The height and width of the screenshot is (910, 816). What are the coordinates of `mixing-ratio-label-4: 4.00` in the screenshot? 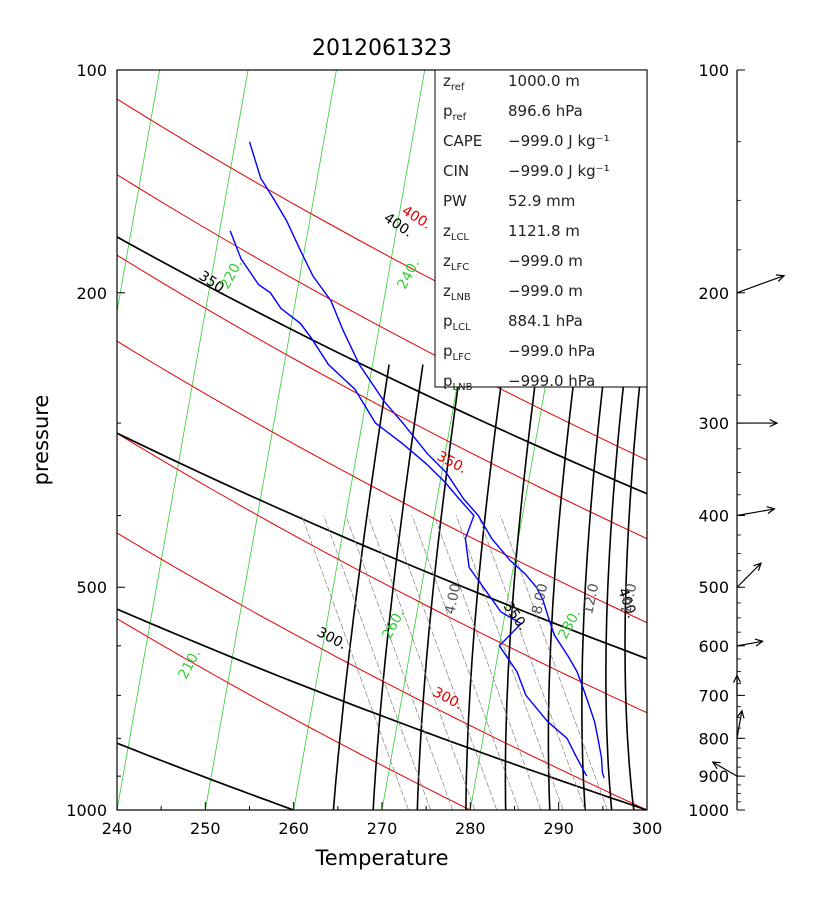 It's located at (453, 599).